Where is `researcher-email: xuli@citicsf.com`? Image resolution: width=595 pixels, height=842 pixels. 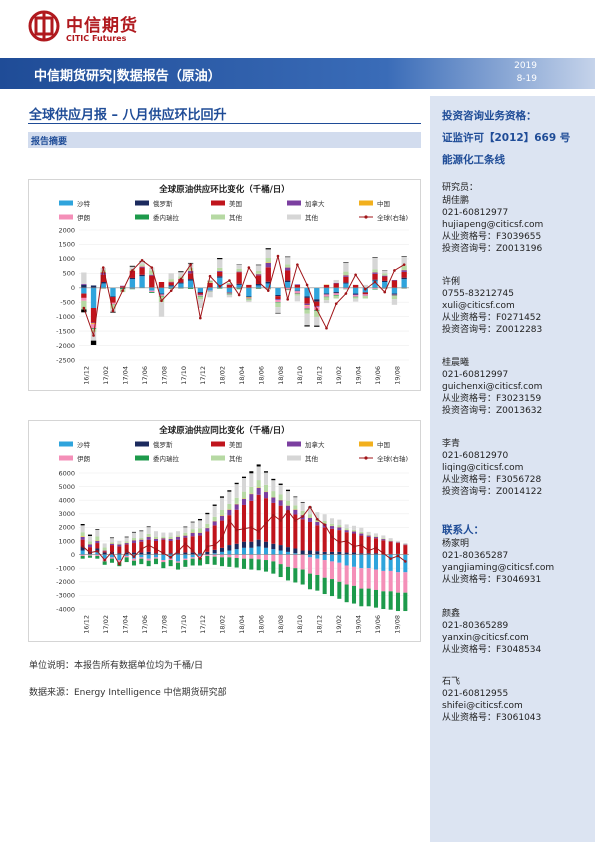
researcher-email: xuli@citicsf.com is located at coordinates (478, 306).